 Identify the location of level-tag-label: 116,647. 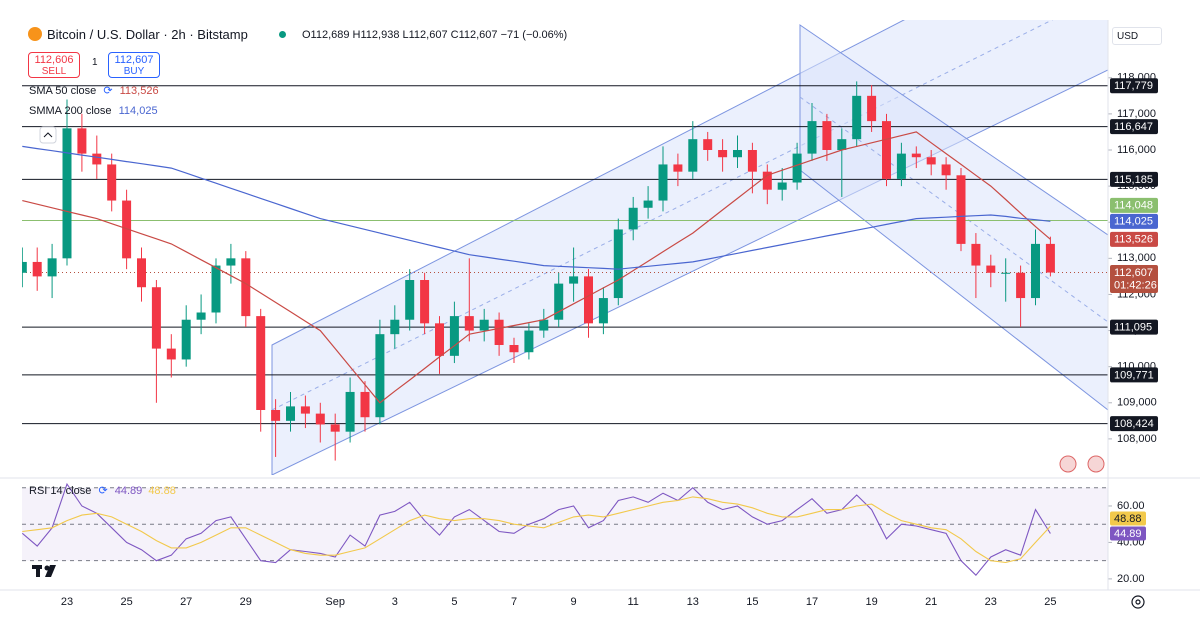
(1133, 127).